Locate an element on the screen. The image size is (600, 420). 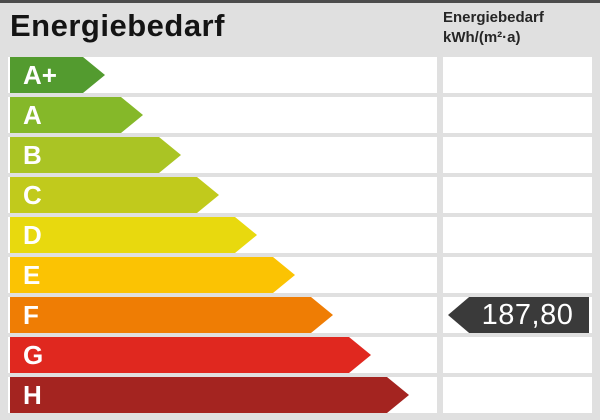
rating-band: H is located at coordinates (222, 395).